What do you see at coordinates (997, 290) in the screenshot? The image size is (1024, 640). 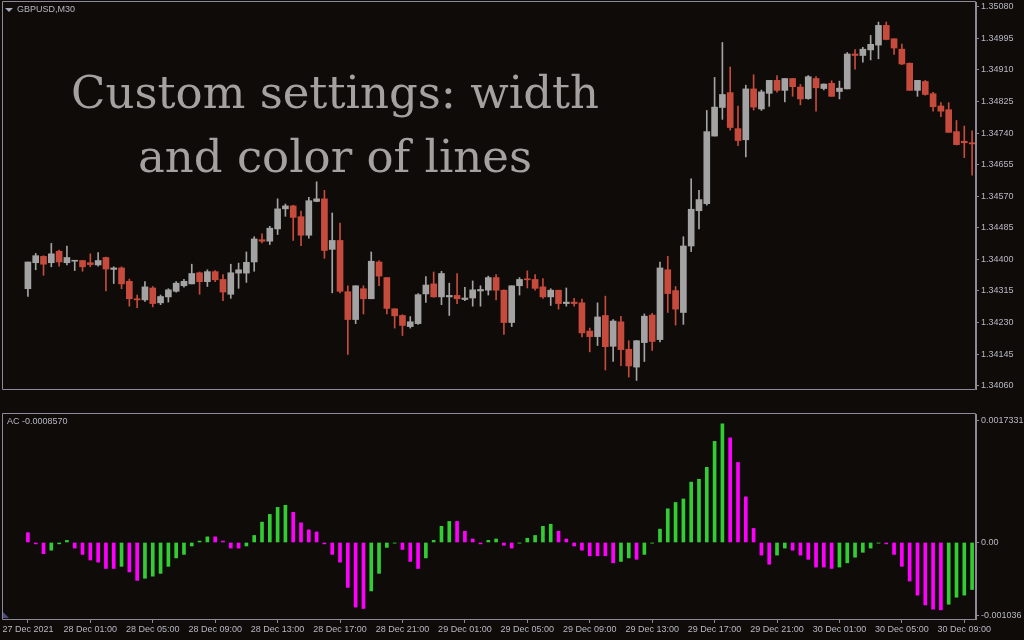 I see `y-tick-label: 1.34315` at bounding box center [997, 290].